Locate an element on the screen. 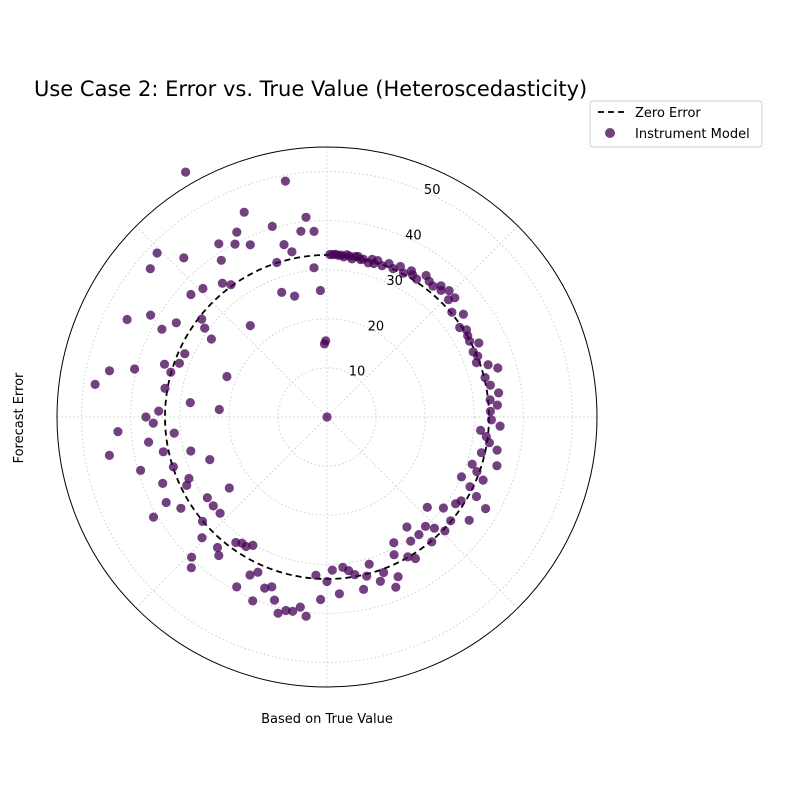  r-tick-label-30: 30 is located at coordinates (394, 281).